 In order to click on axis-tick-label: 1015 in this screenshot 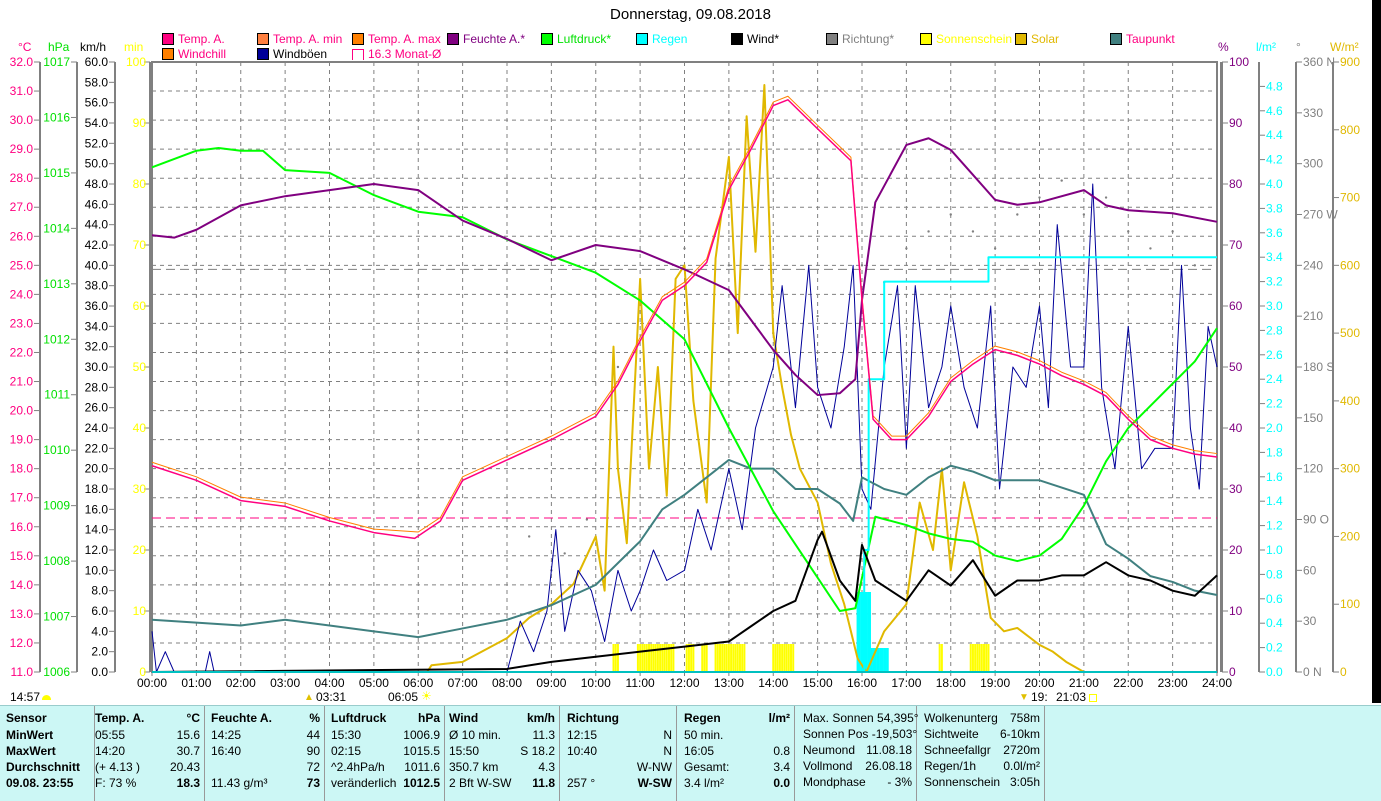, I will do `click(56, 173)`.